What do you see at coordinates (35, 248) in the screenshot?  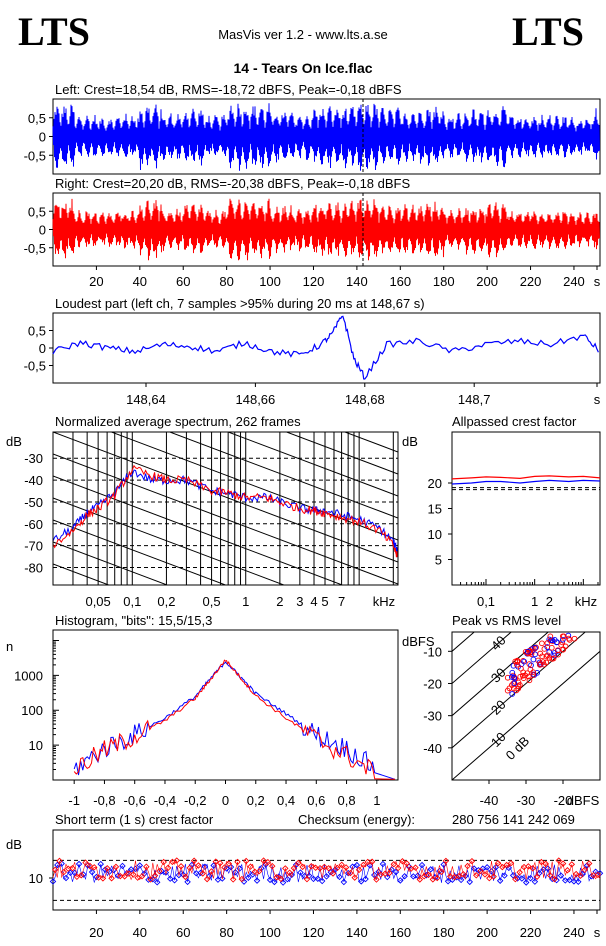 I see `right-waveform-ytick-label: -0,5` at bounding box center [35, 248].